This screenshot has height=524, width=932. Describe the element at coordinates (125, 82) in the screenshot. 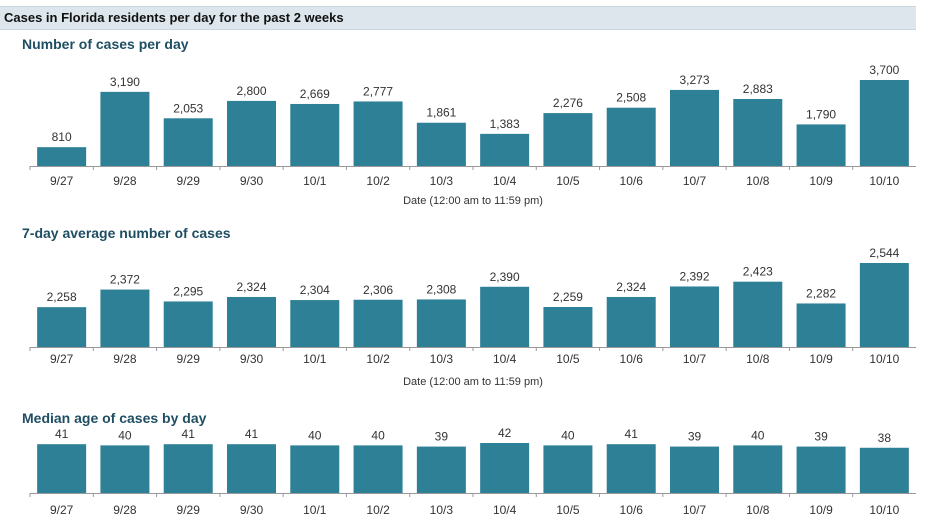

I see `data-label-cases: 3,190` at that location.